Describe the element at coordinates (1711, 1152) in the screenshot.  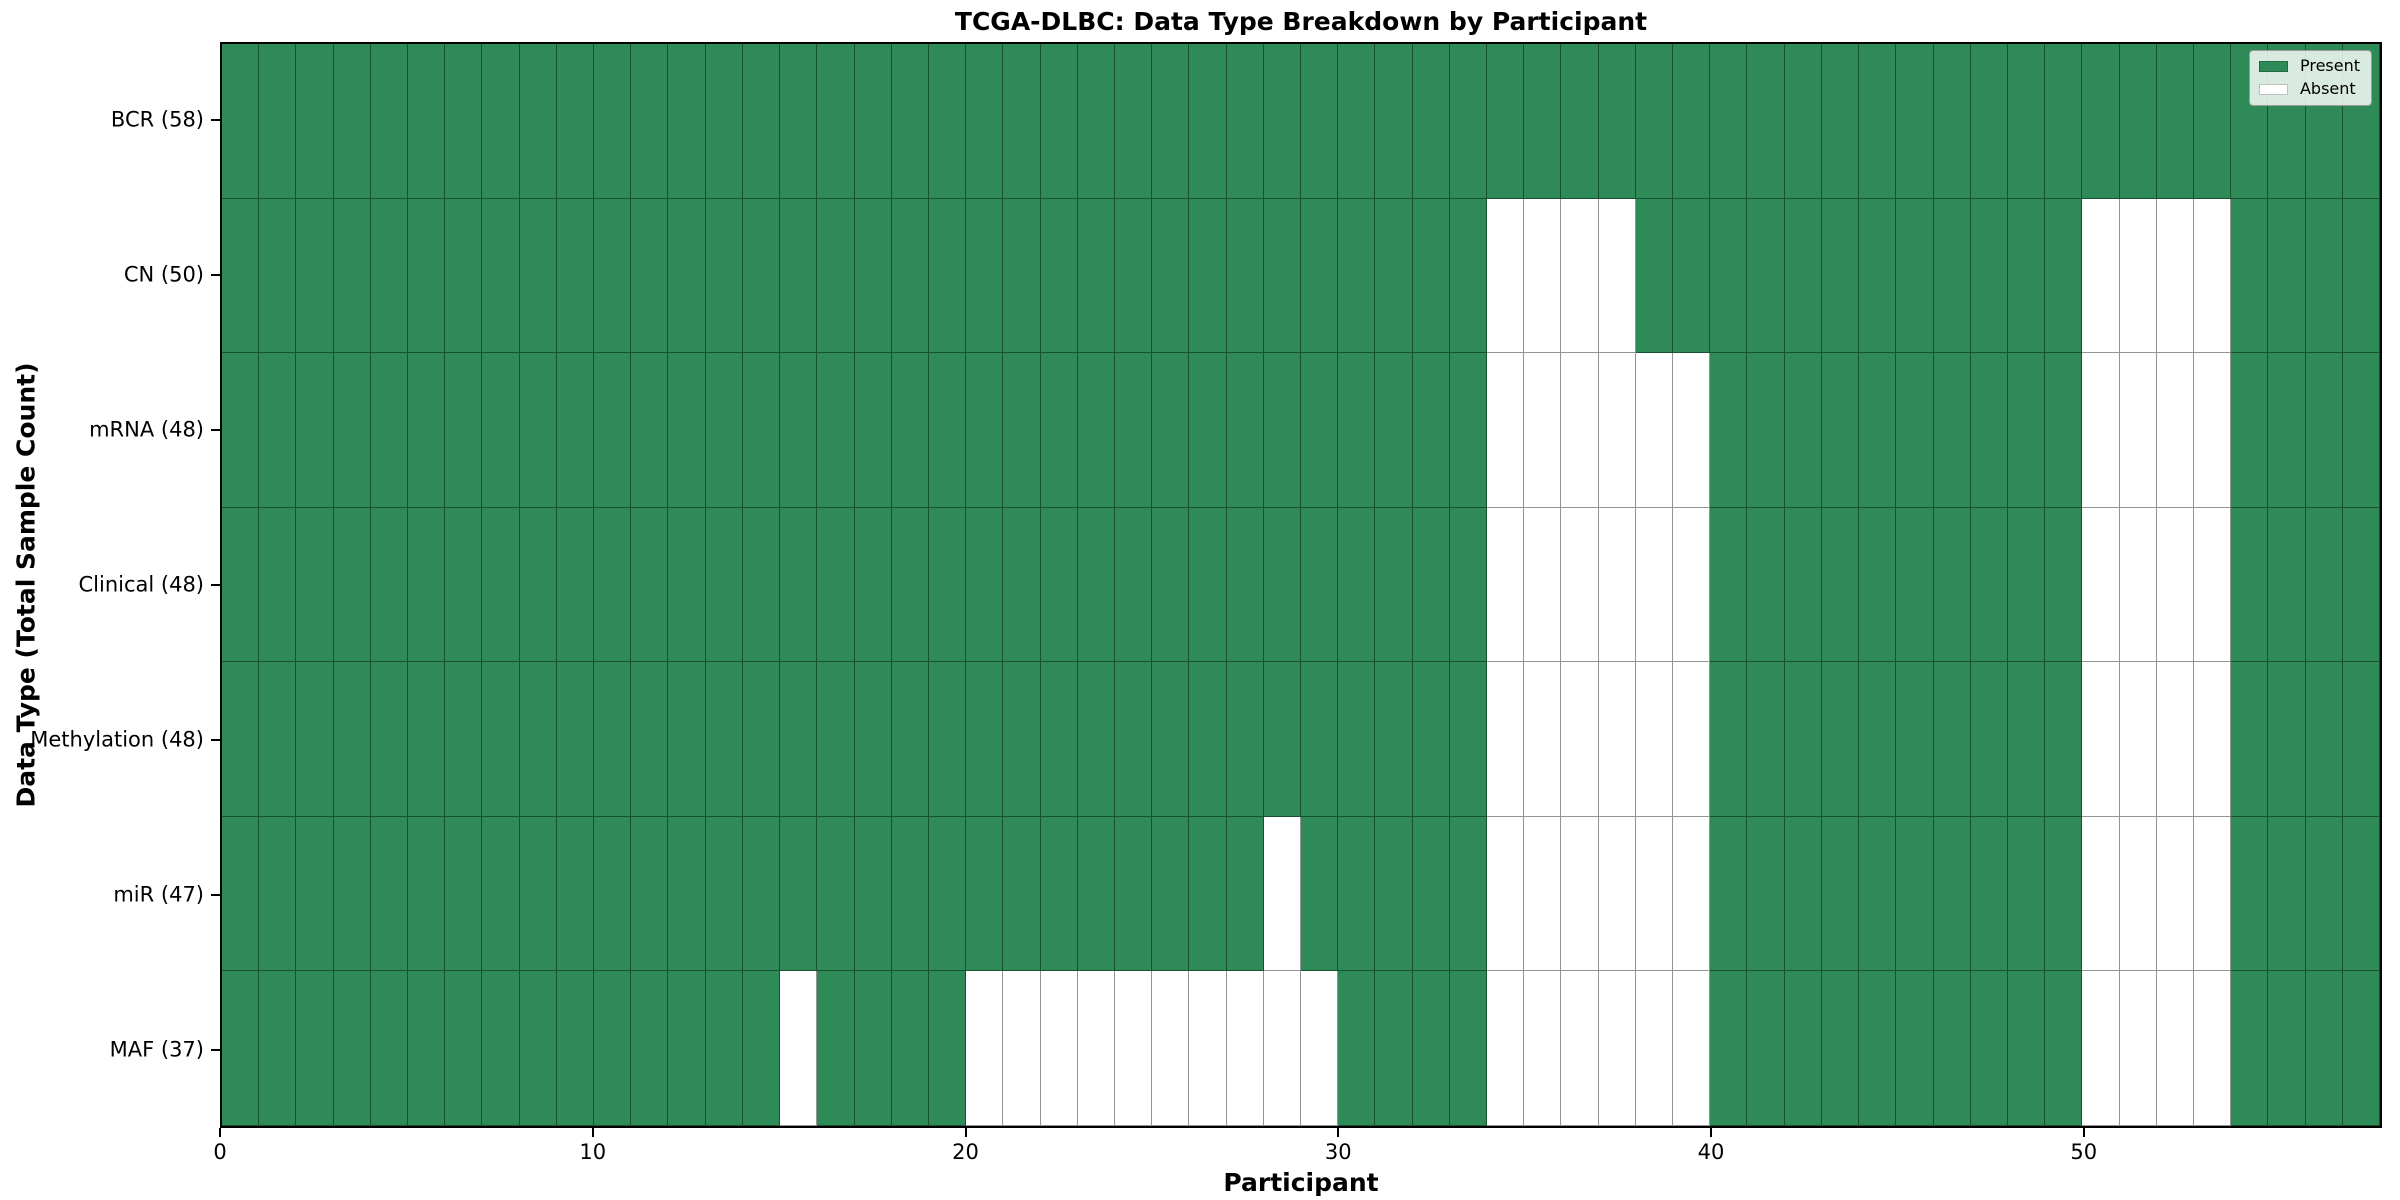
I see `x-tick-label: 40` at that location.